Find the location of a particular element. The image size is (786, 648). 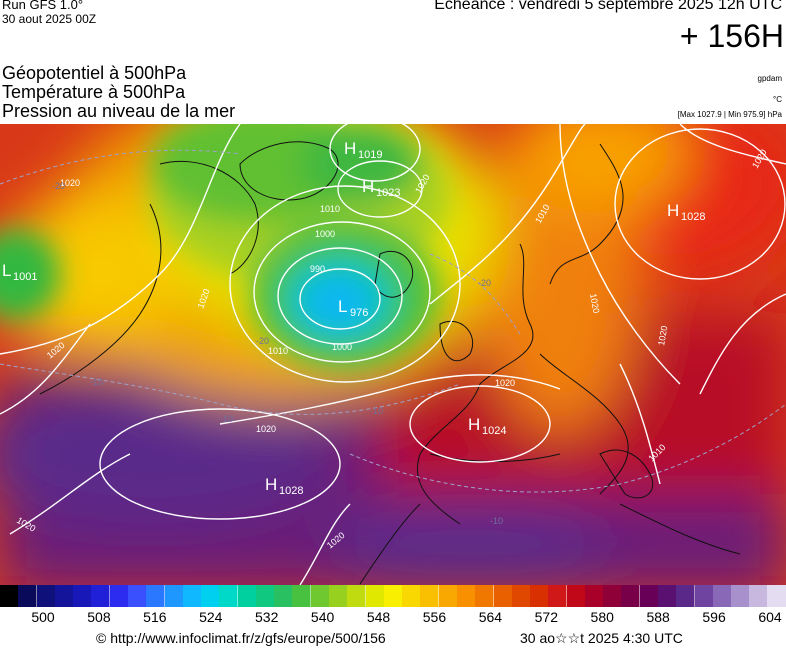

isobar-label: 990 is located at coordinates (317, 269).